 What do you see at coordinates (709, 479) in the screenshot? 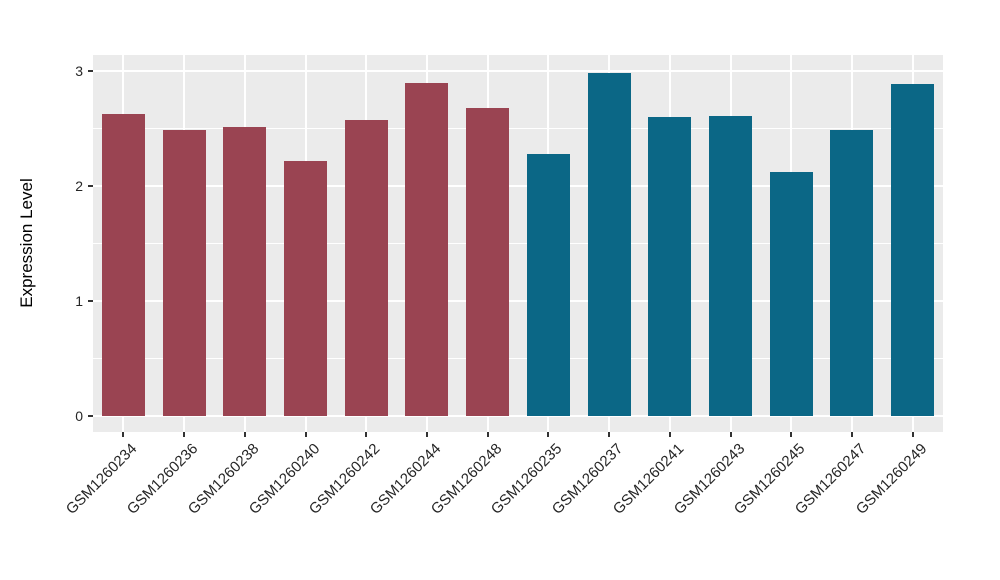
I see `x-axis-tick-label: GSM1260243` at bounding box center [709, 479].